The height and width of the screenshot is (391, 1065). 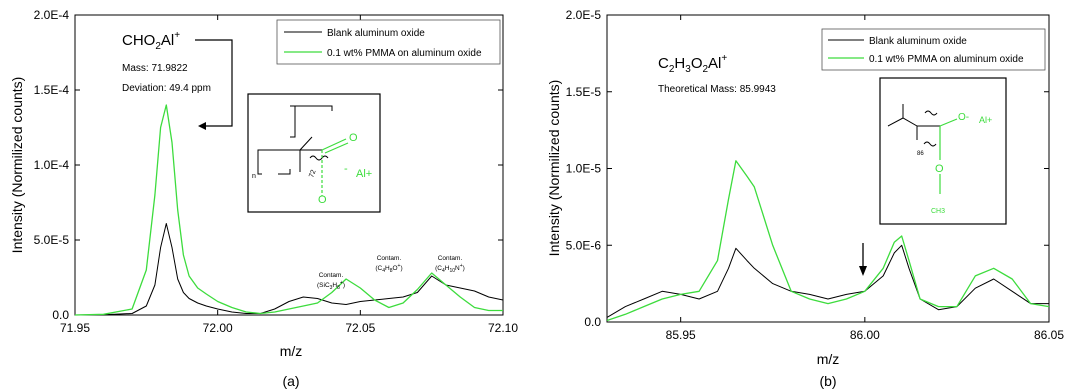 I want to click on formula-part: H, so click(x=679, y=63).